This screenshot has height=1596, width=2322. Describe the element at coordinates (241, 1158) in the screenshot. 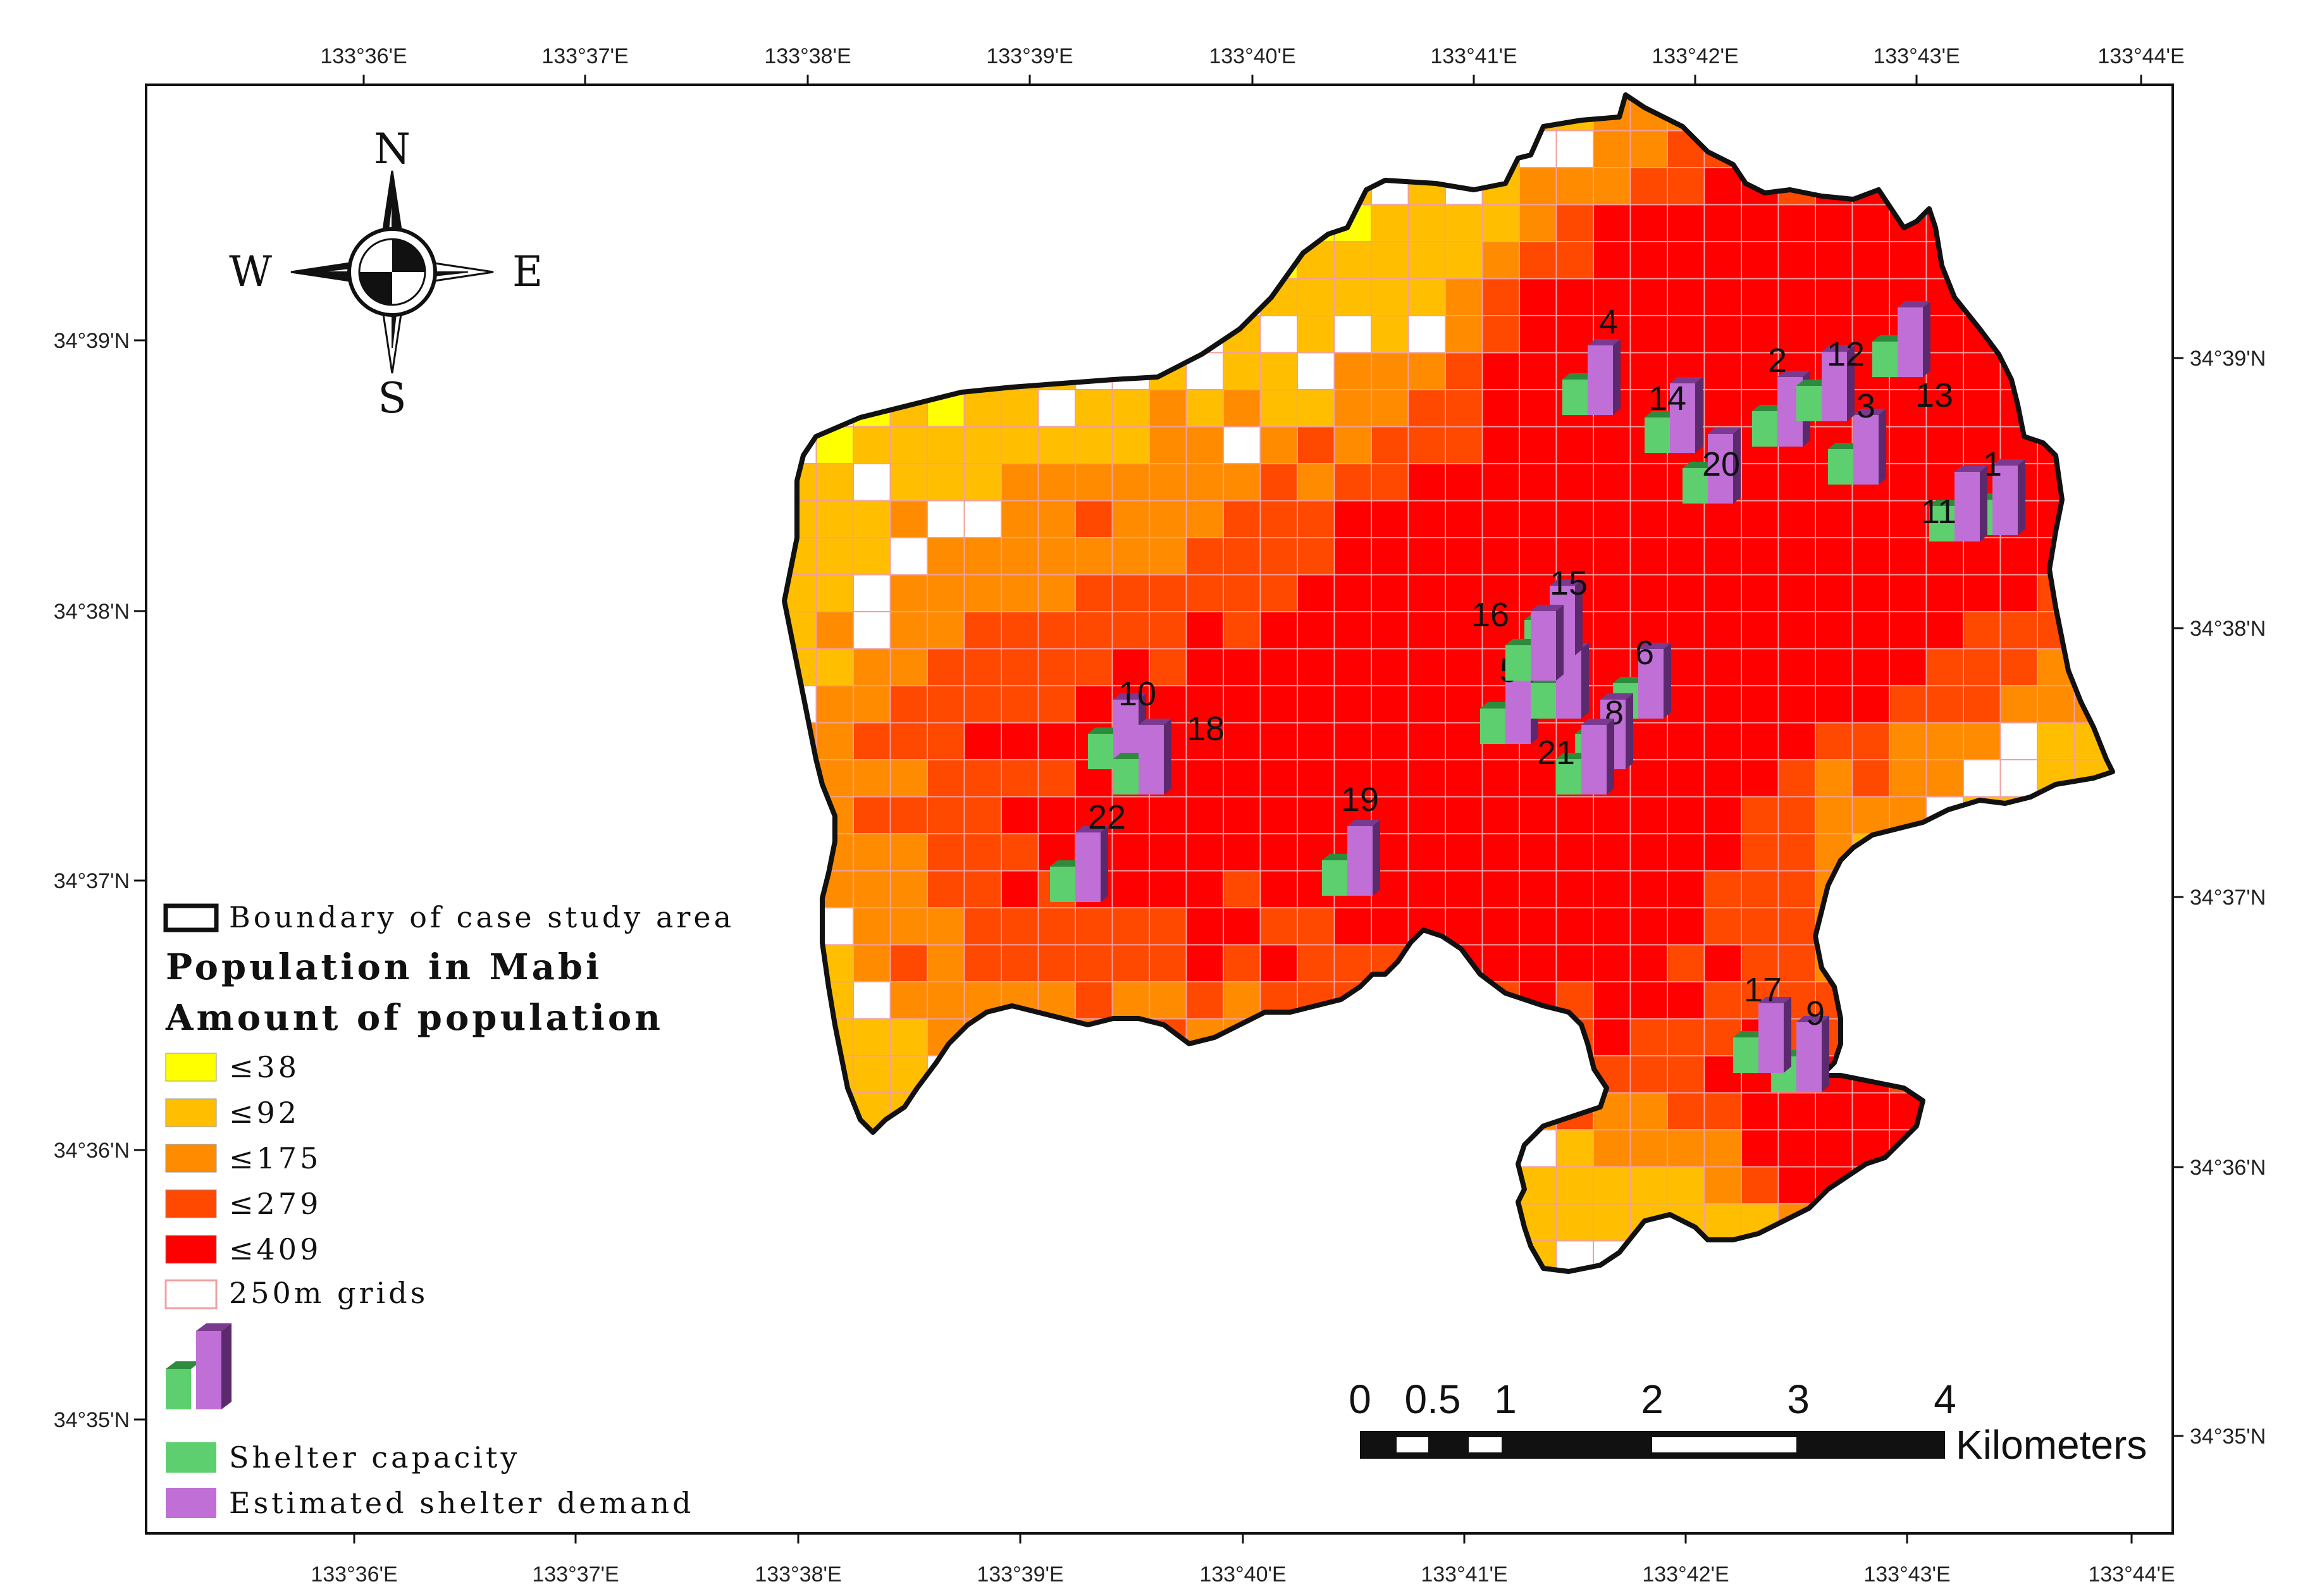

I see `legend-classes: ≤38 ≤92 ≤175 ≤279 ≤409` at that location.